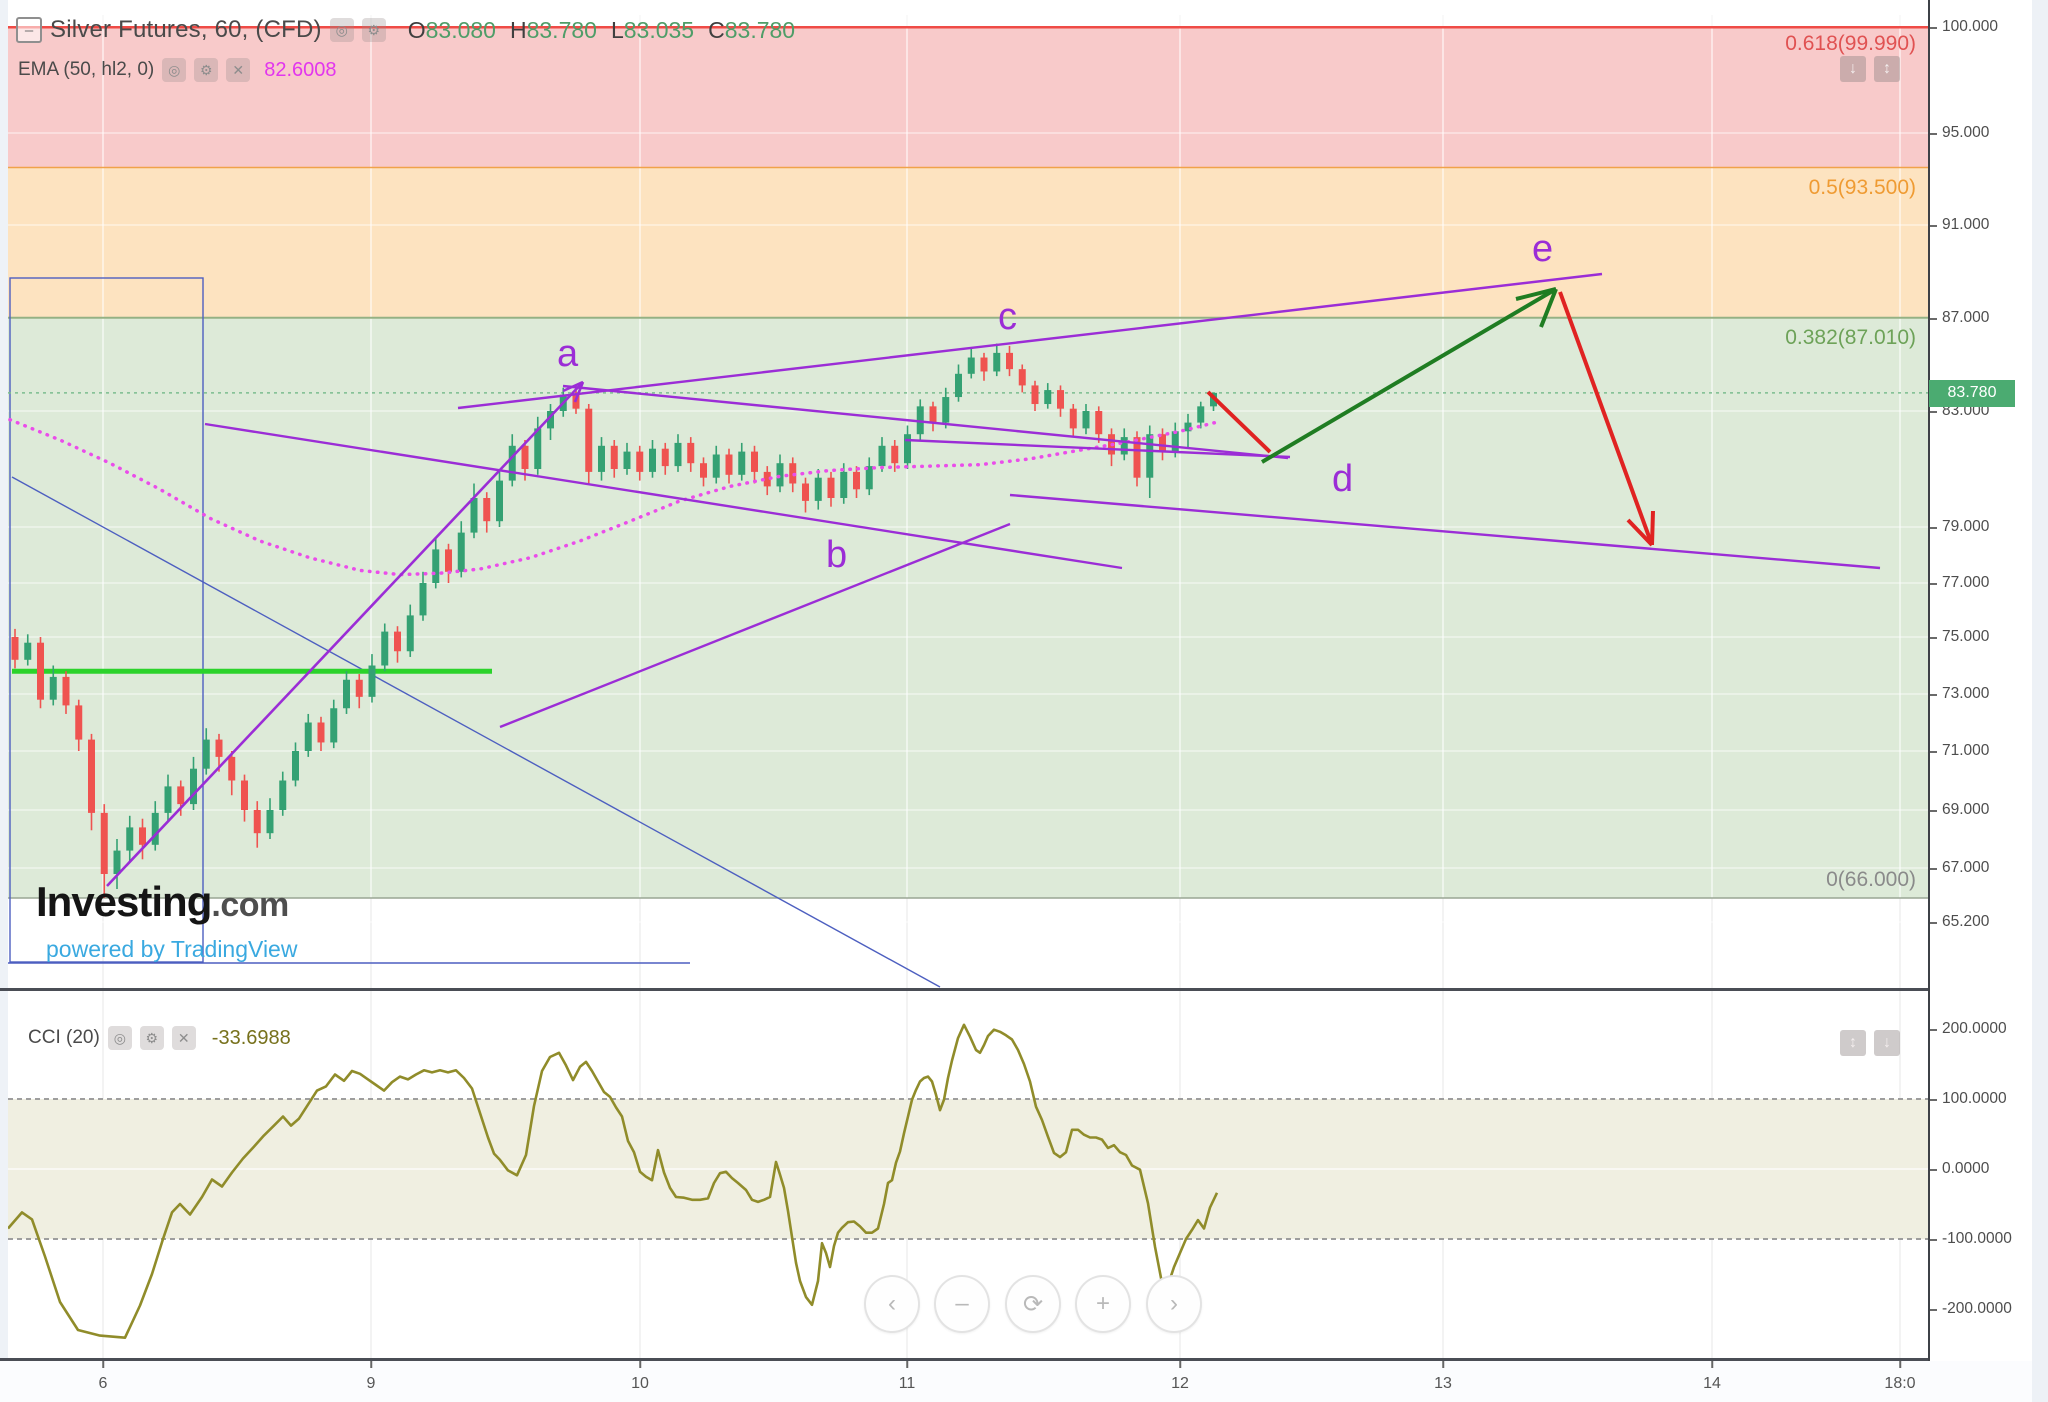  I want to click on cci-tick-label: 100.0000, so click(1974, 1098).